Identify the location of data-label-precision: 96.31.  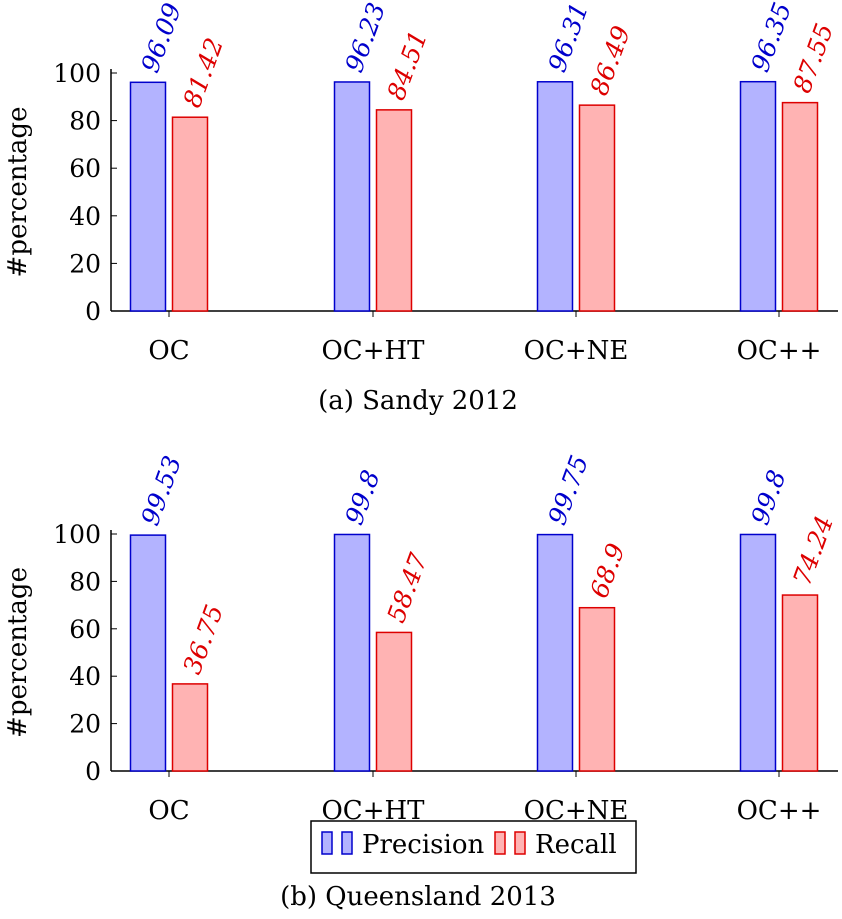
(568, 38).